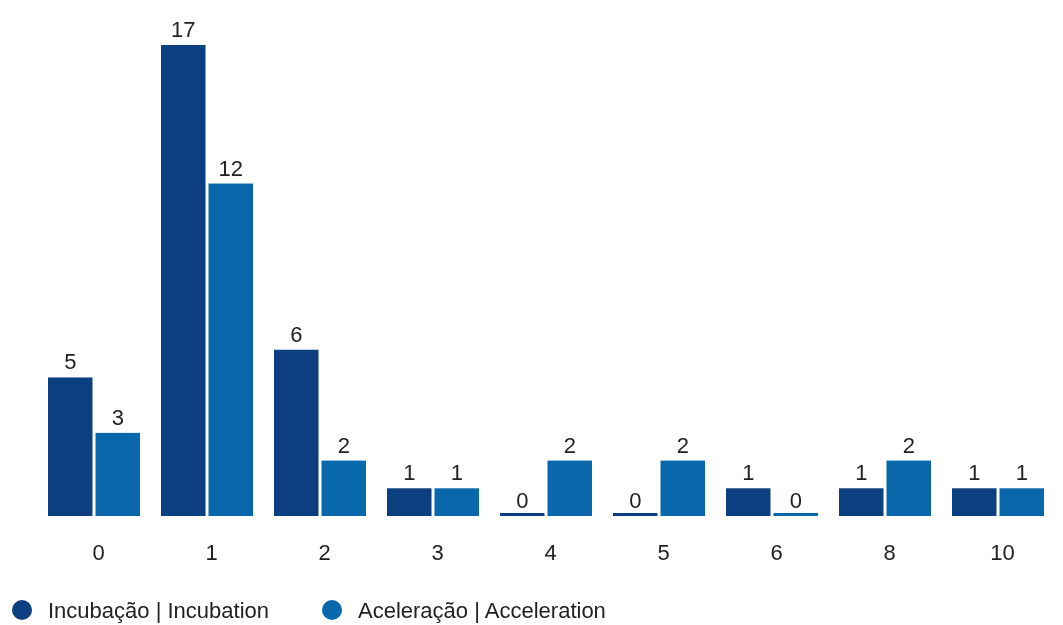  I want to click on x-tick-label: 6, so click(776, 552).